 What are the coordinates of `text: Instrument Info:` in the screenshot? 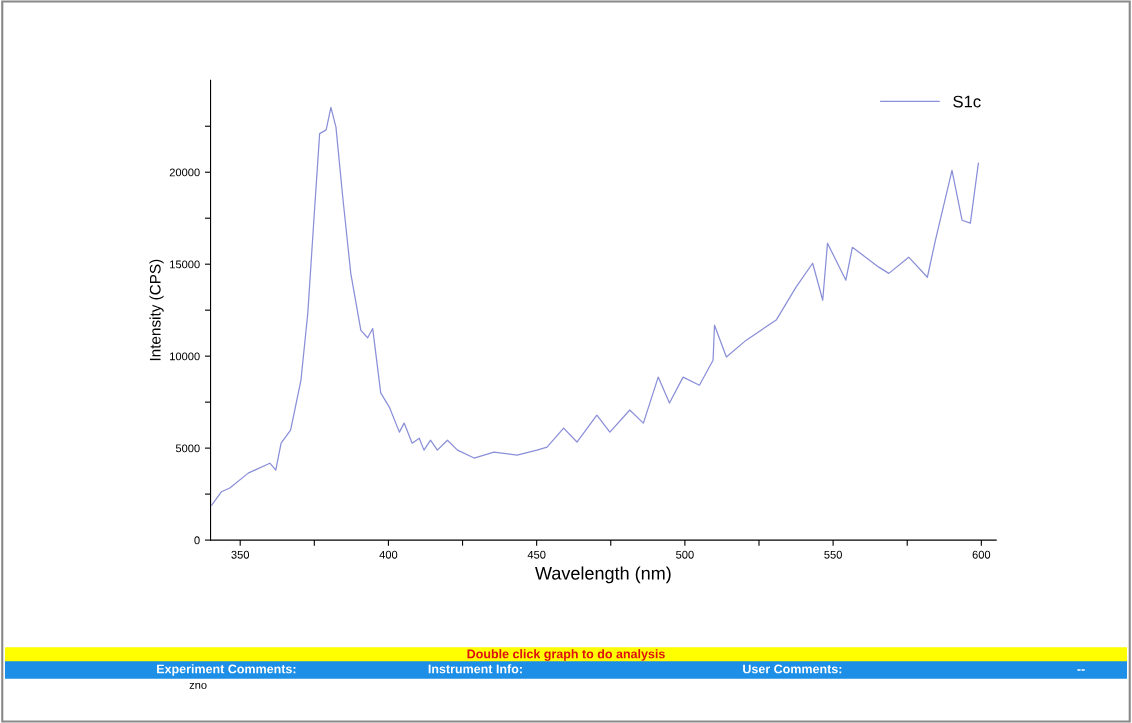 It's located at (475, 669).